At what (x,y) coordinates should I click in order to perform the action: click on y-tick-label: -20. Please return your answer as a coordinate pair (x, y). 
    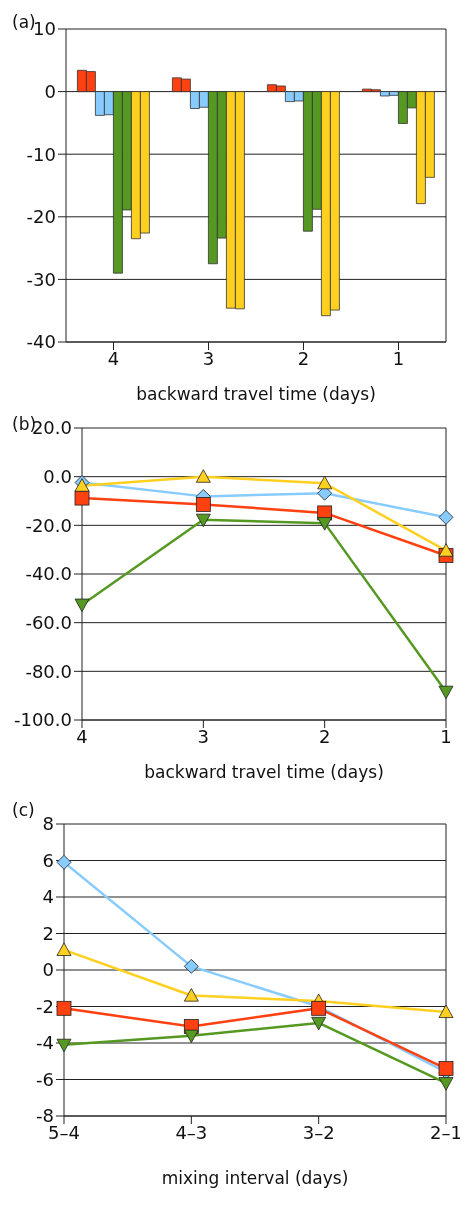
    Looking at the image, I should click on (41, 217).